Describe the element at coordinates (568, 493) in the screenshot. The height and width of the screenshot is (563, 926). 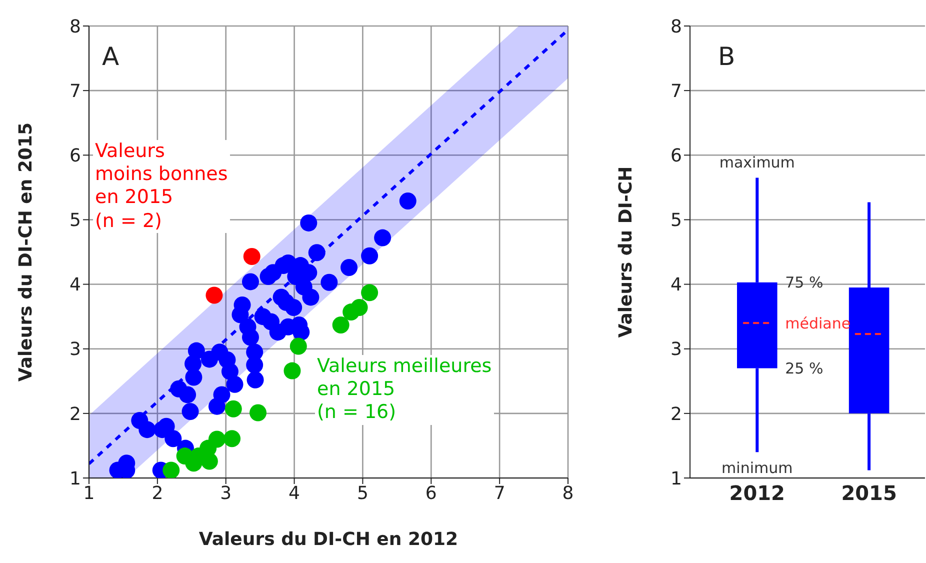
I see `x-tick-label: 8` at that location.